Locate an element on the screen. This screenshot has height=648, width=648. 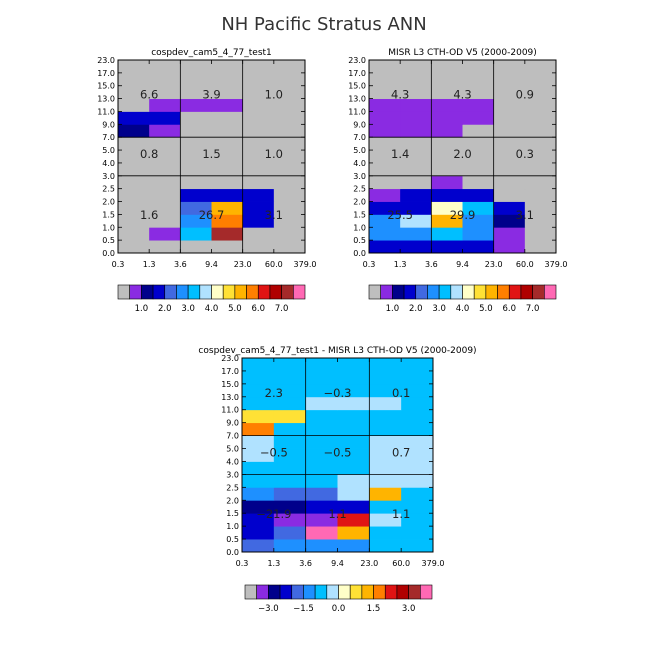
y-tick-label: 1.5 is located at coordinates (108, 214).